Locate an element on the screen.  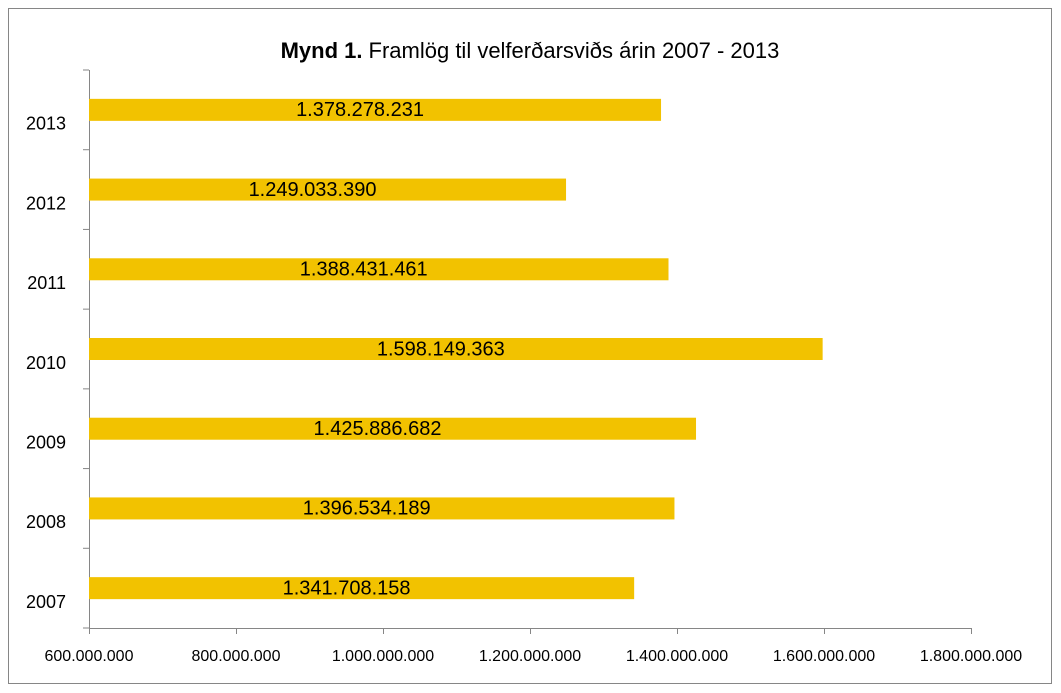
value-label: 1.378.278.231 is located at coordinates (360, 110).